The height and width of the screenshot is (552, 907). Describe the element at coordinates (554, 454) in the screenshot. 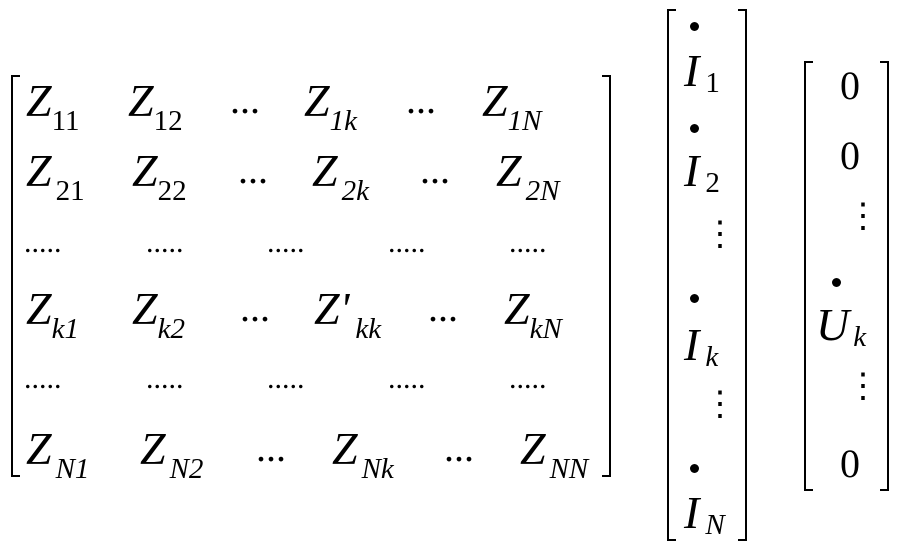

I see `z-NN: Z NN` at that location.